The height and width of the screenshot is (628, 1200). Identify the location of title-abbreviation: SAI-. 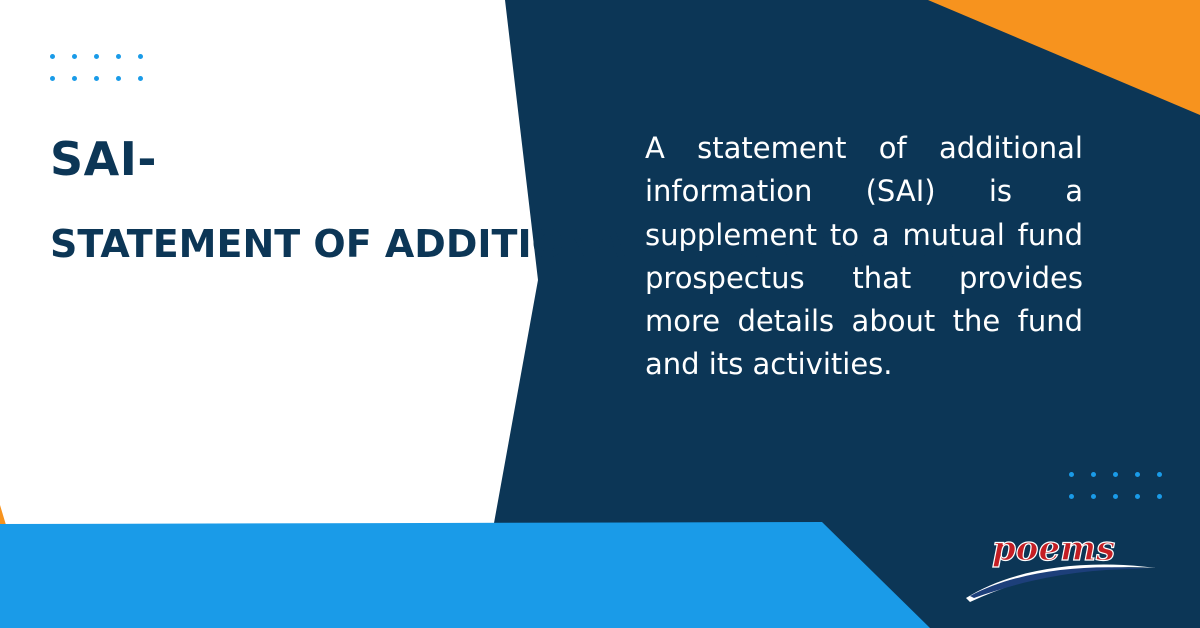
(103, 159).